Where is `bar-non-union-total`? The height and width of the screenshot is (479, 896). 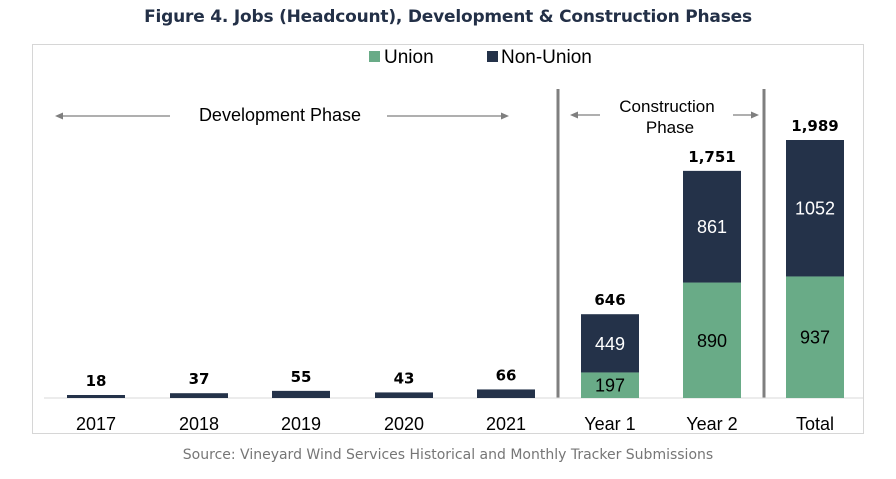 bar-non-union-total is located at coordinates (815, 208).